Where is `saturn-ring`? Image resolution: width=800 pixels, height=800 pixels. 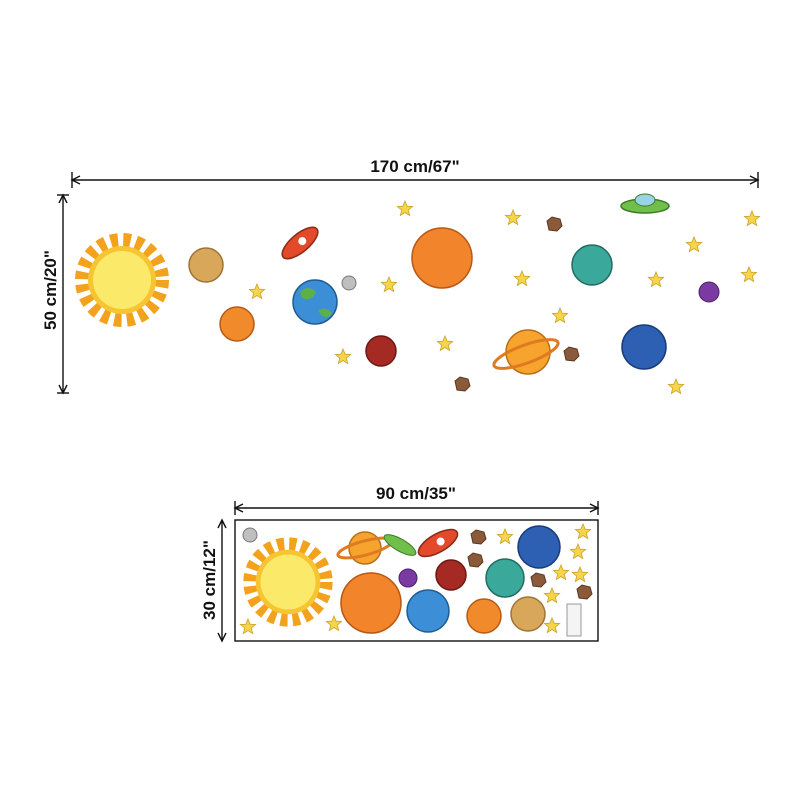
saturn-ring is located at coordinates (526, 354).